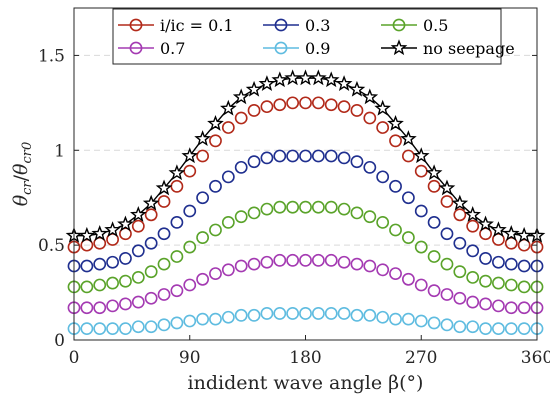 The image size is (550, 413). What do you see at coordinates (469, 48) in the screenshot?
I see `legend-label-5: no seepage` at bounding box center [469, 48].